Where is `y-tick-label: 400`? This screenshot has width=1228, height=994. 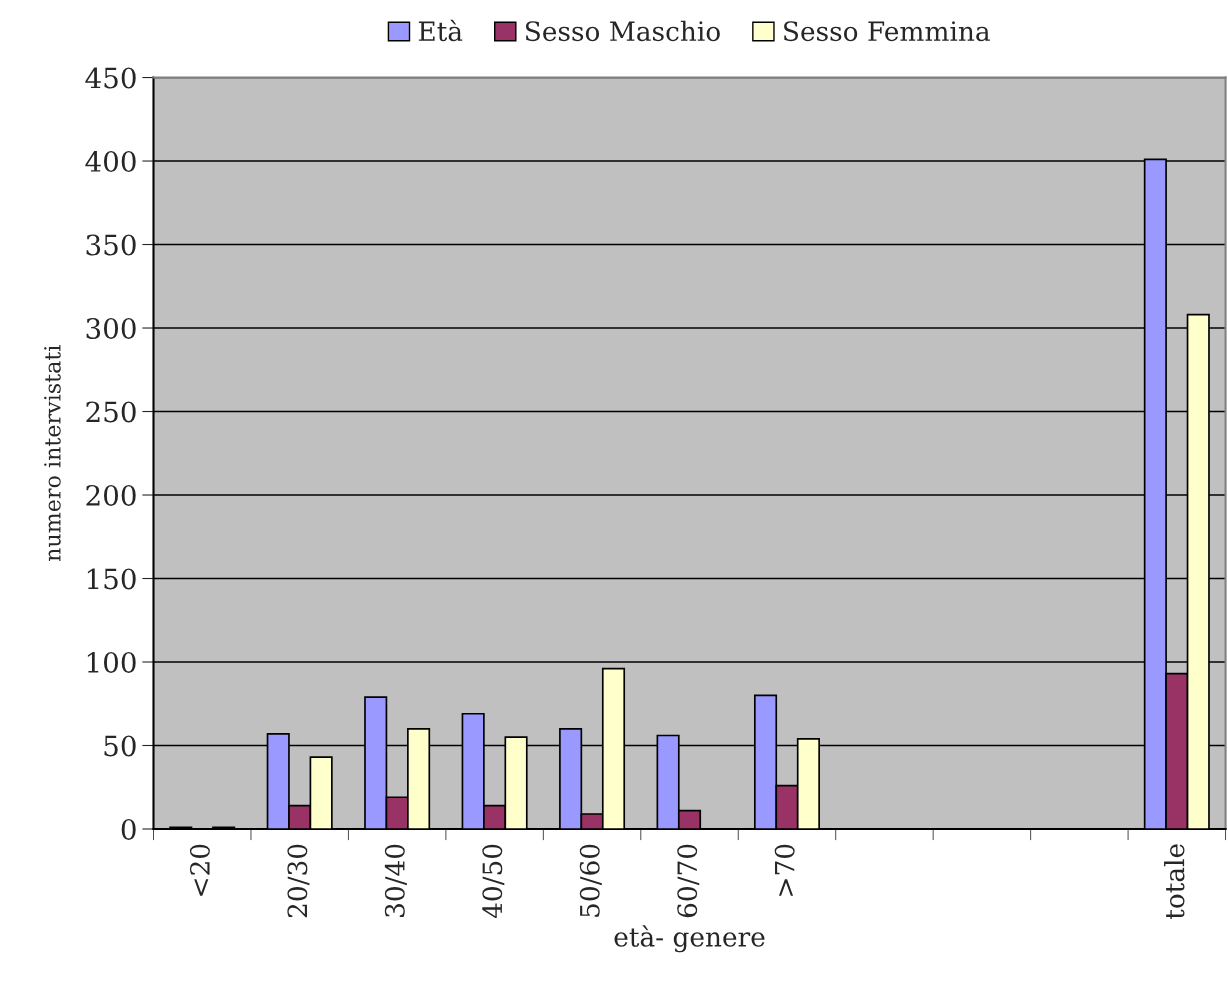 y-tick-label: 400 is located at coordinates (110, 161).